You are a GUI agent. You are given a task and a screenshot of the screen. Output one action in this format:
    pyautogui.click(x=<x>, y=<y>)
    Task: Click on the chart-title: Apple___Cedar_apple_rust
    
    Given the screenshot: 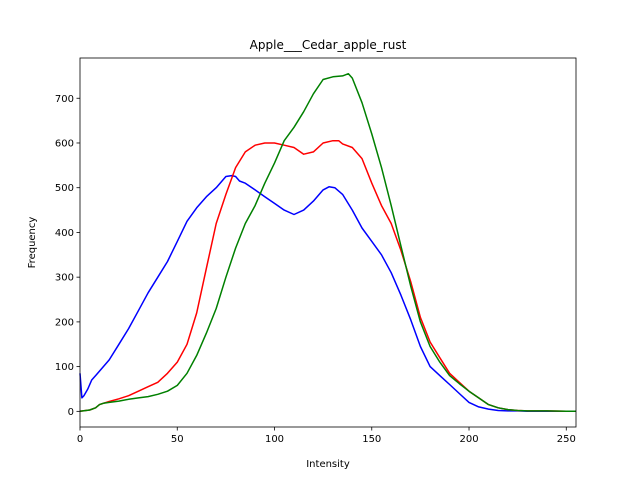 What is the action you would take?
    pyautogui.click(x=328, y=45)
    